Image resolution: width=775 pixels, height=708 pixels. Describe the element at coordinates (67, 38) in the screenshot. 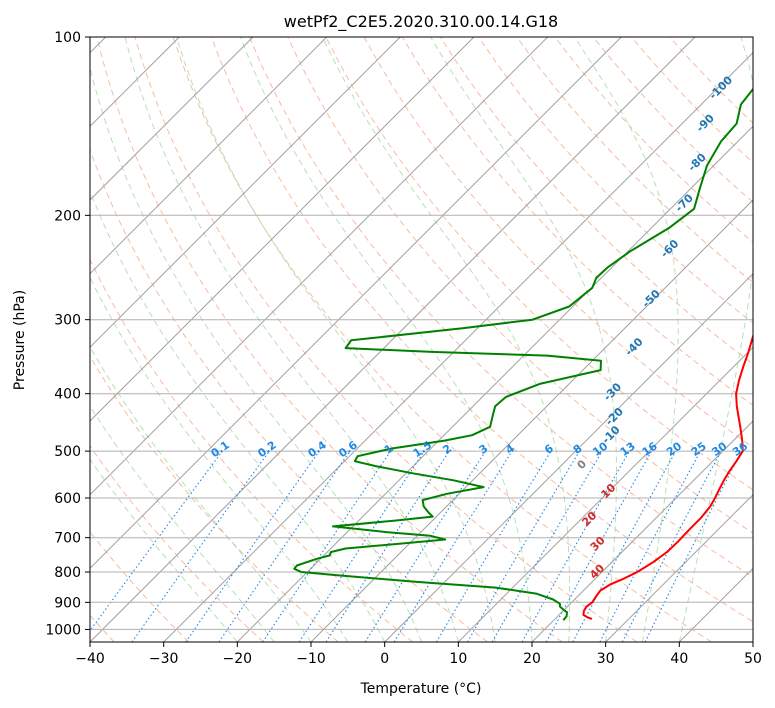

I see `y-tick-label: 100` at that location.